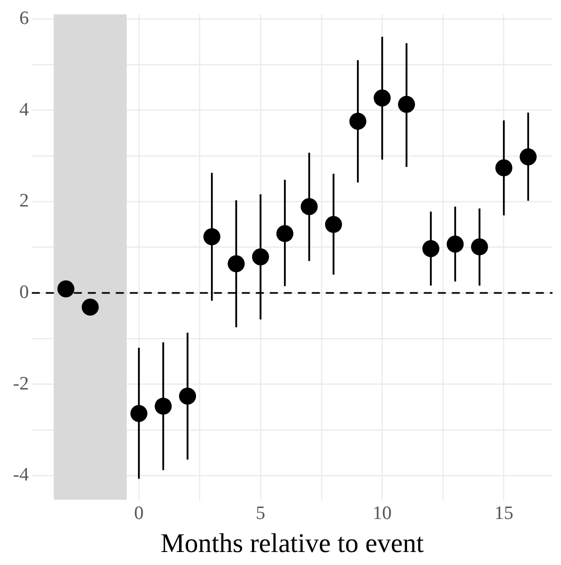 This screenshot has width=561, height=565. What do you see at coordinates (21, 383) in the screenshot?
I see `y-tick-label: -2` at bounding box center [21, 383].